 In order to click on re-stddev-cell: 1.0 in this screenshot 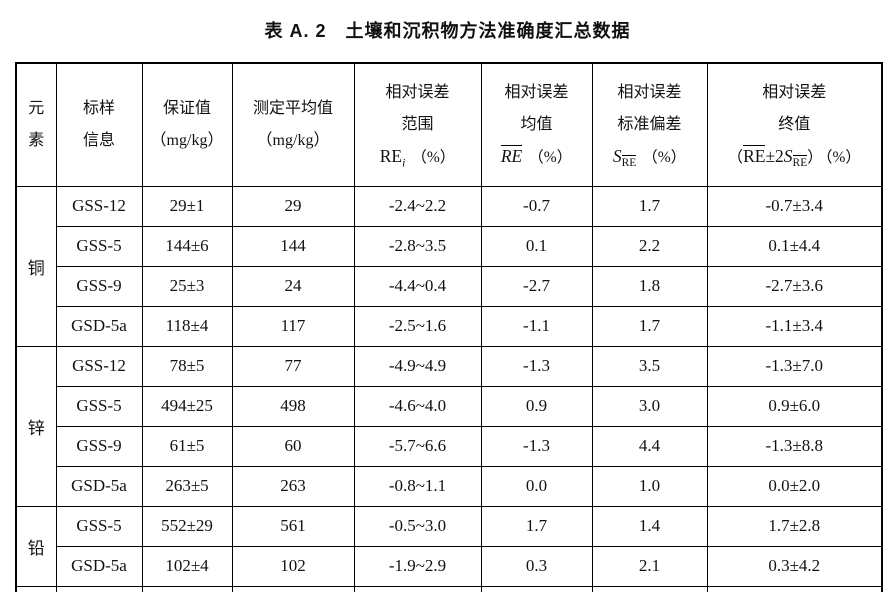, I will do `click(649, 486)`.